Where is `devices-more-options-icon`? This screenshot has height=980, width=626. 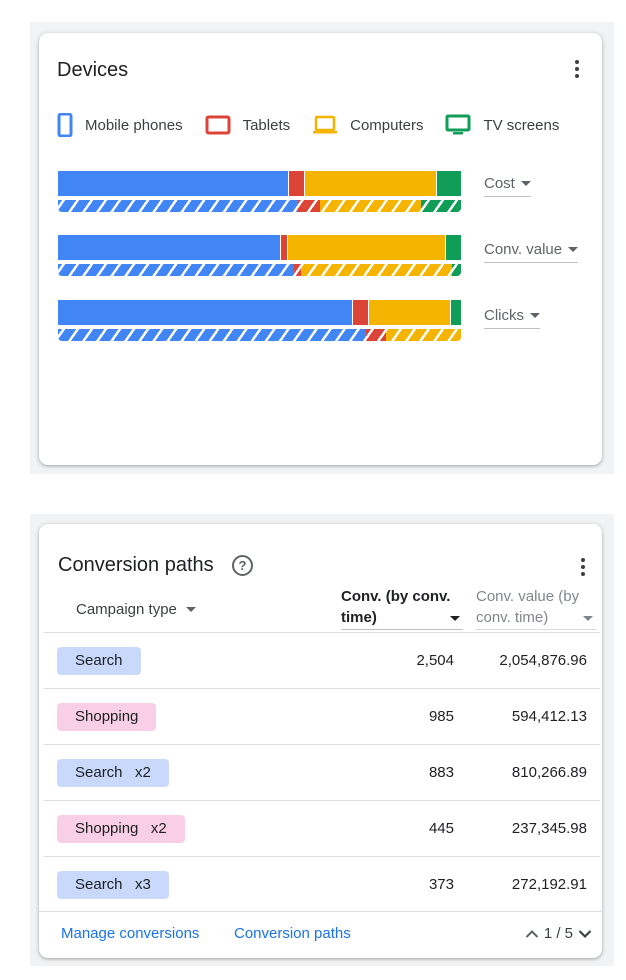 devices-more-options-icon is located at coordinates (577, 69).